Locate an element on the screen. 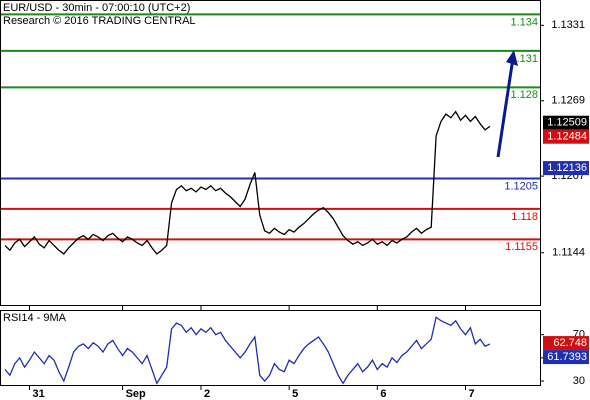  x-tick-label: 5 is located at coordinates (295, 394).